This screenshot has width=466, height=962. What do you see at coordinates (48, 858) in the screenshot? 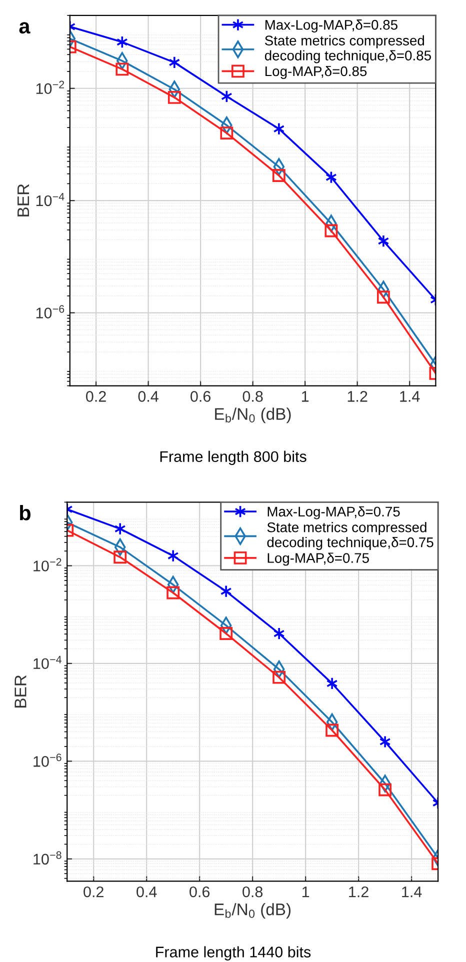
I see `y-tick-label: 10$^{−8}$` at bounding box center [48, 858].